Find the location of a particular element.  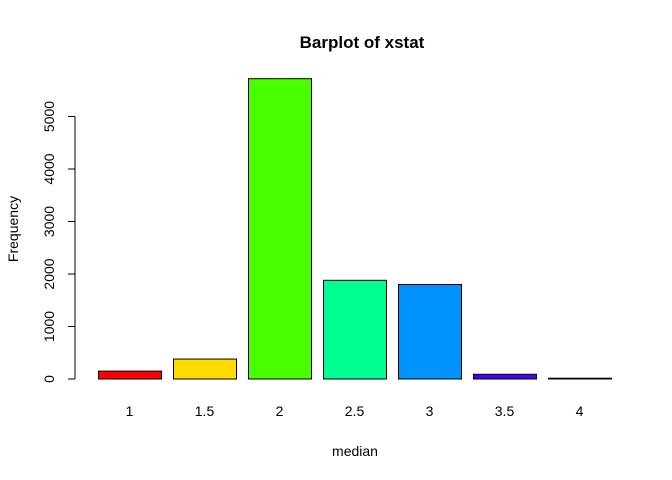

x-tick-label: 2 is located at coordinates (280, 411).